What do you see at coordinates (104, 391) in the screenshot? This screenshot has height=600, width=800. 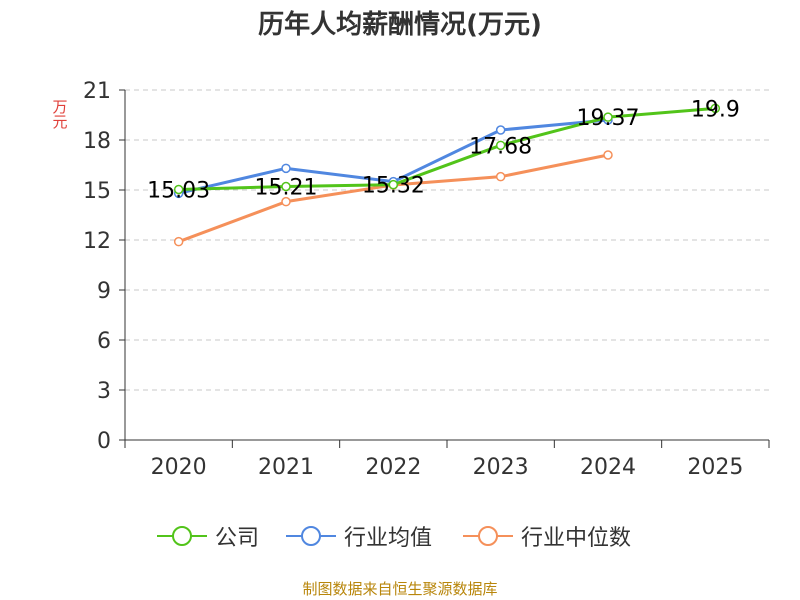 I see `y-tick-label: 3` at bounding box center [104, 391].